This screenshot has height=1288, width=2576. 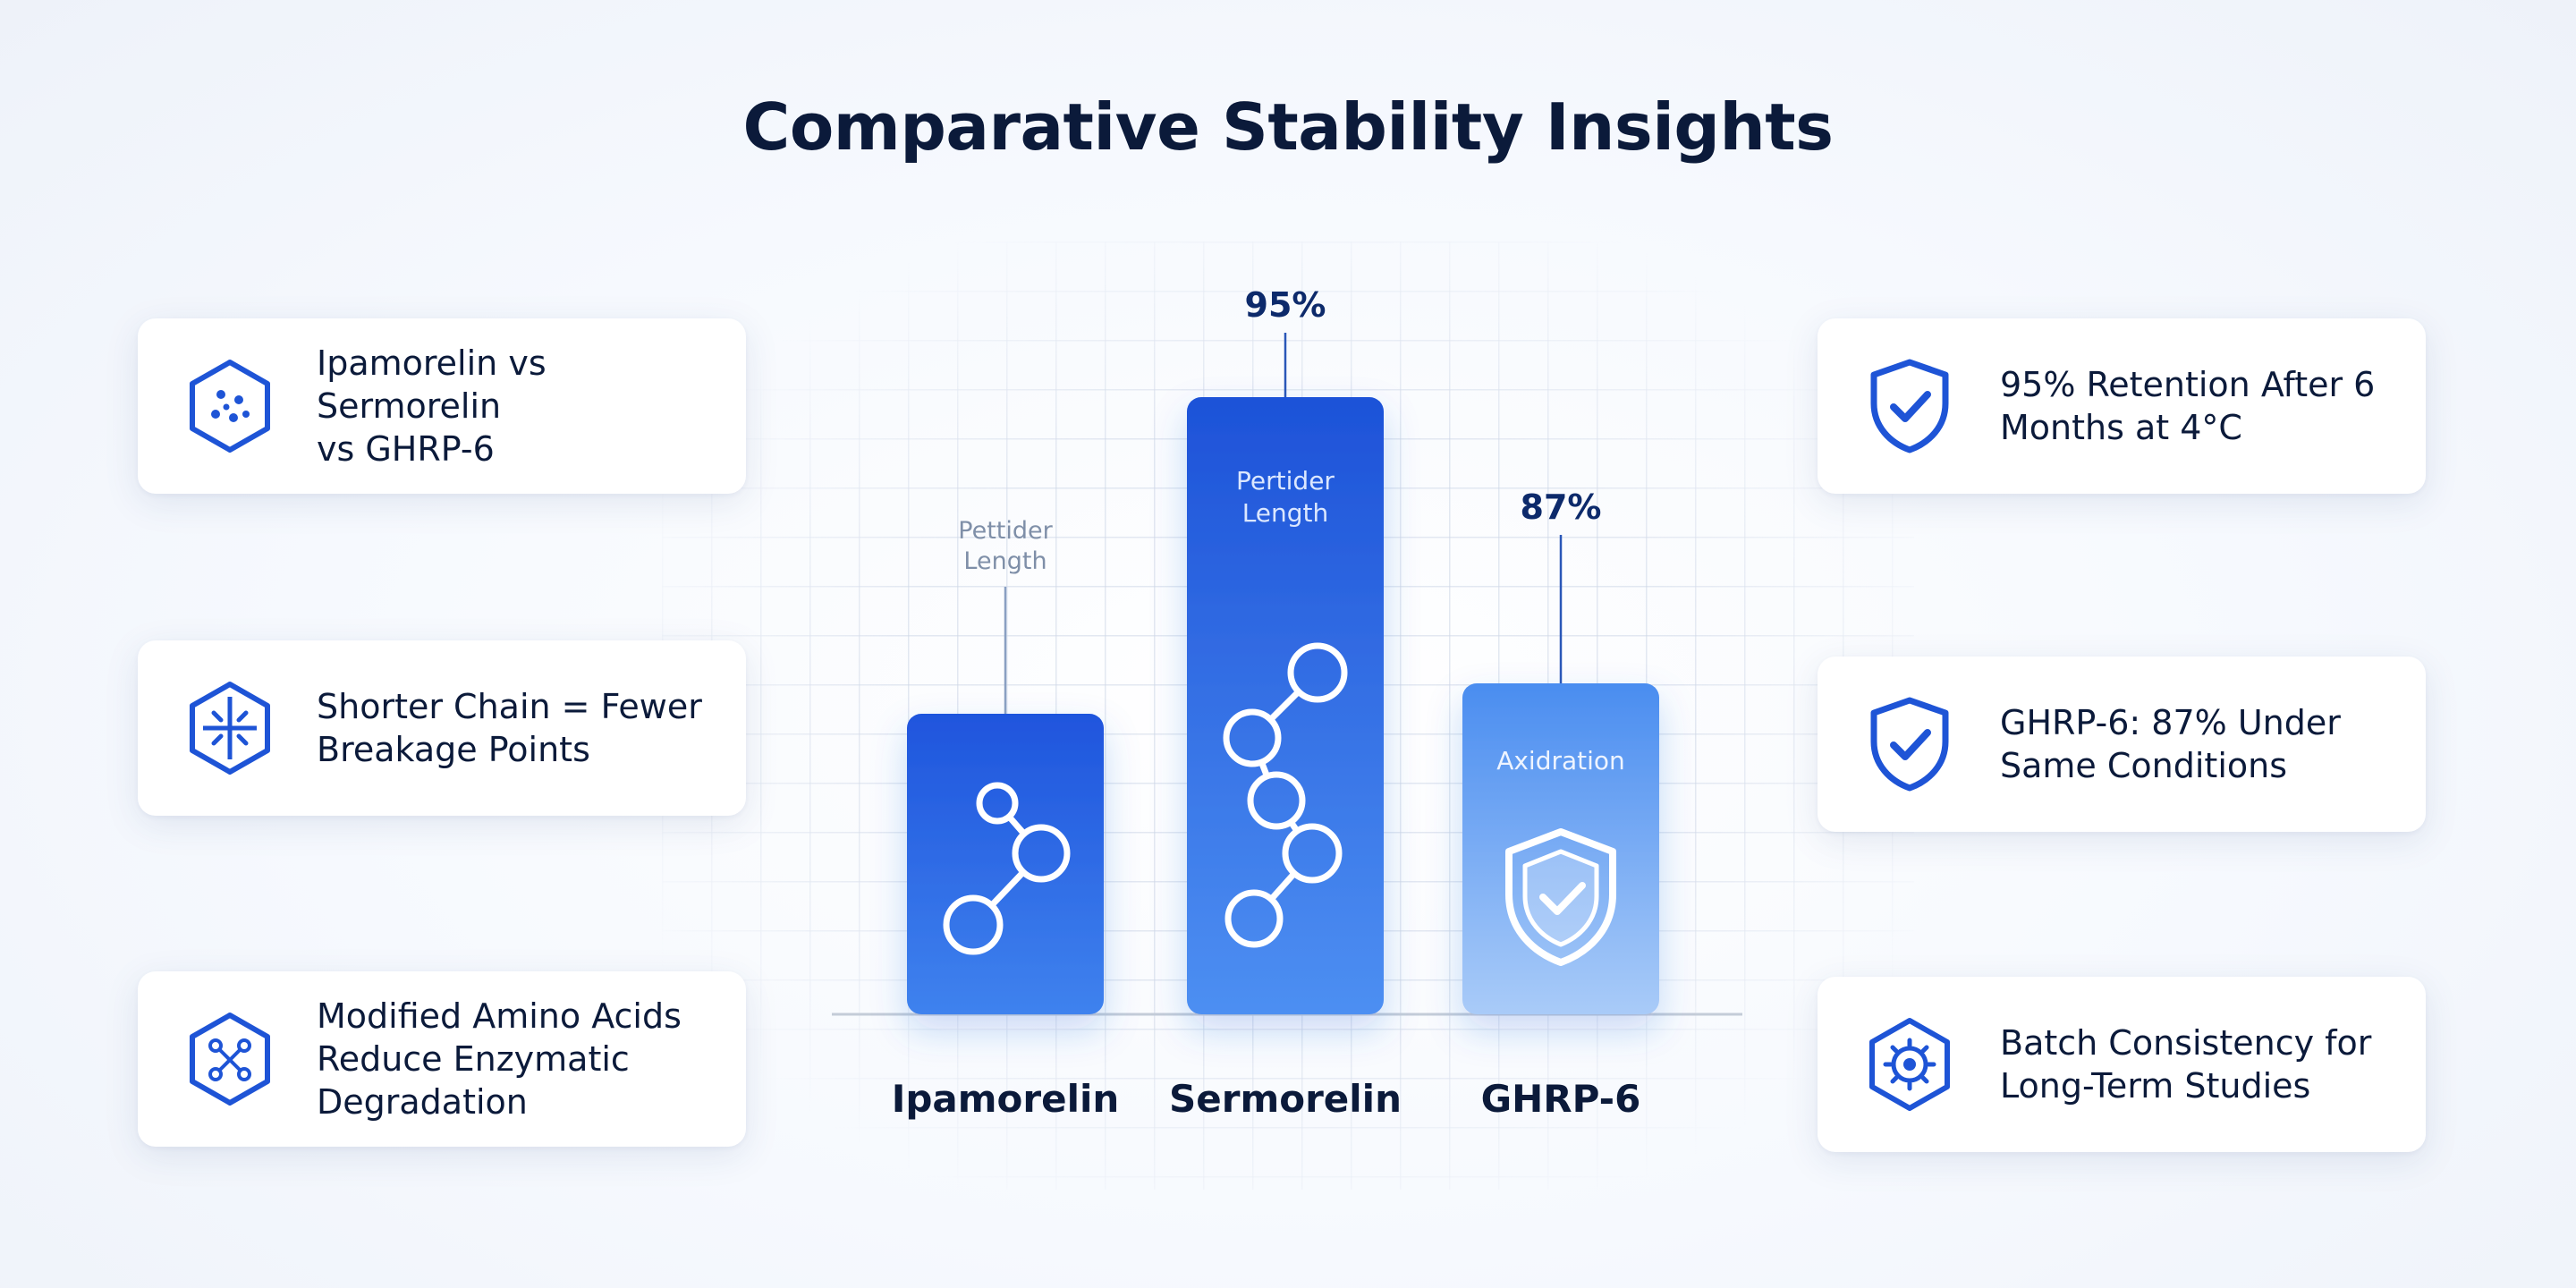 What do you see at coordinates (230, 728) in the screenshot?
I see `hexagon-segments-icon` at bounding box center [230, 728].